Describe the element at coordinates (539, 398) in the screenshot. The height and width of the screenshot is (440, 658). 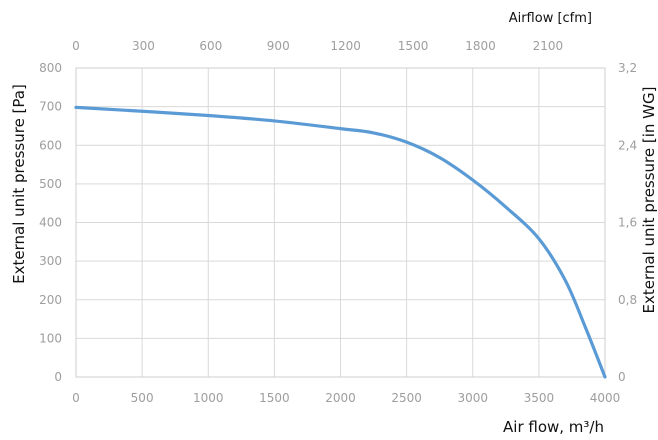
I see `x-tick-label: 3500` at that location.